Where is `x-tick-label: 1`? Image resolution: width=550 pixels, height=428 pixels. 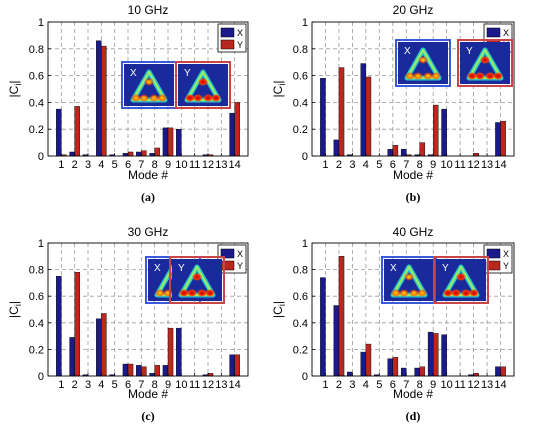 x-tick-label: 1 is located at coordinates (325, 165).